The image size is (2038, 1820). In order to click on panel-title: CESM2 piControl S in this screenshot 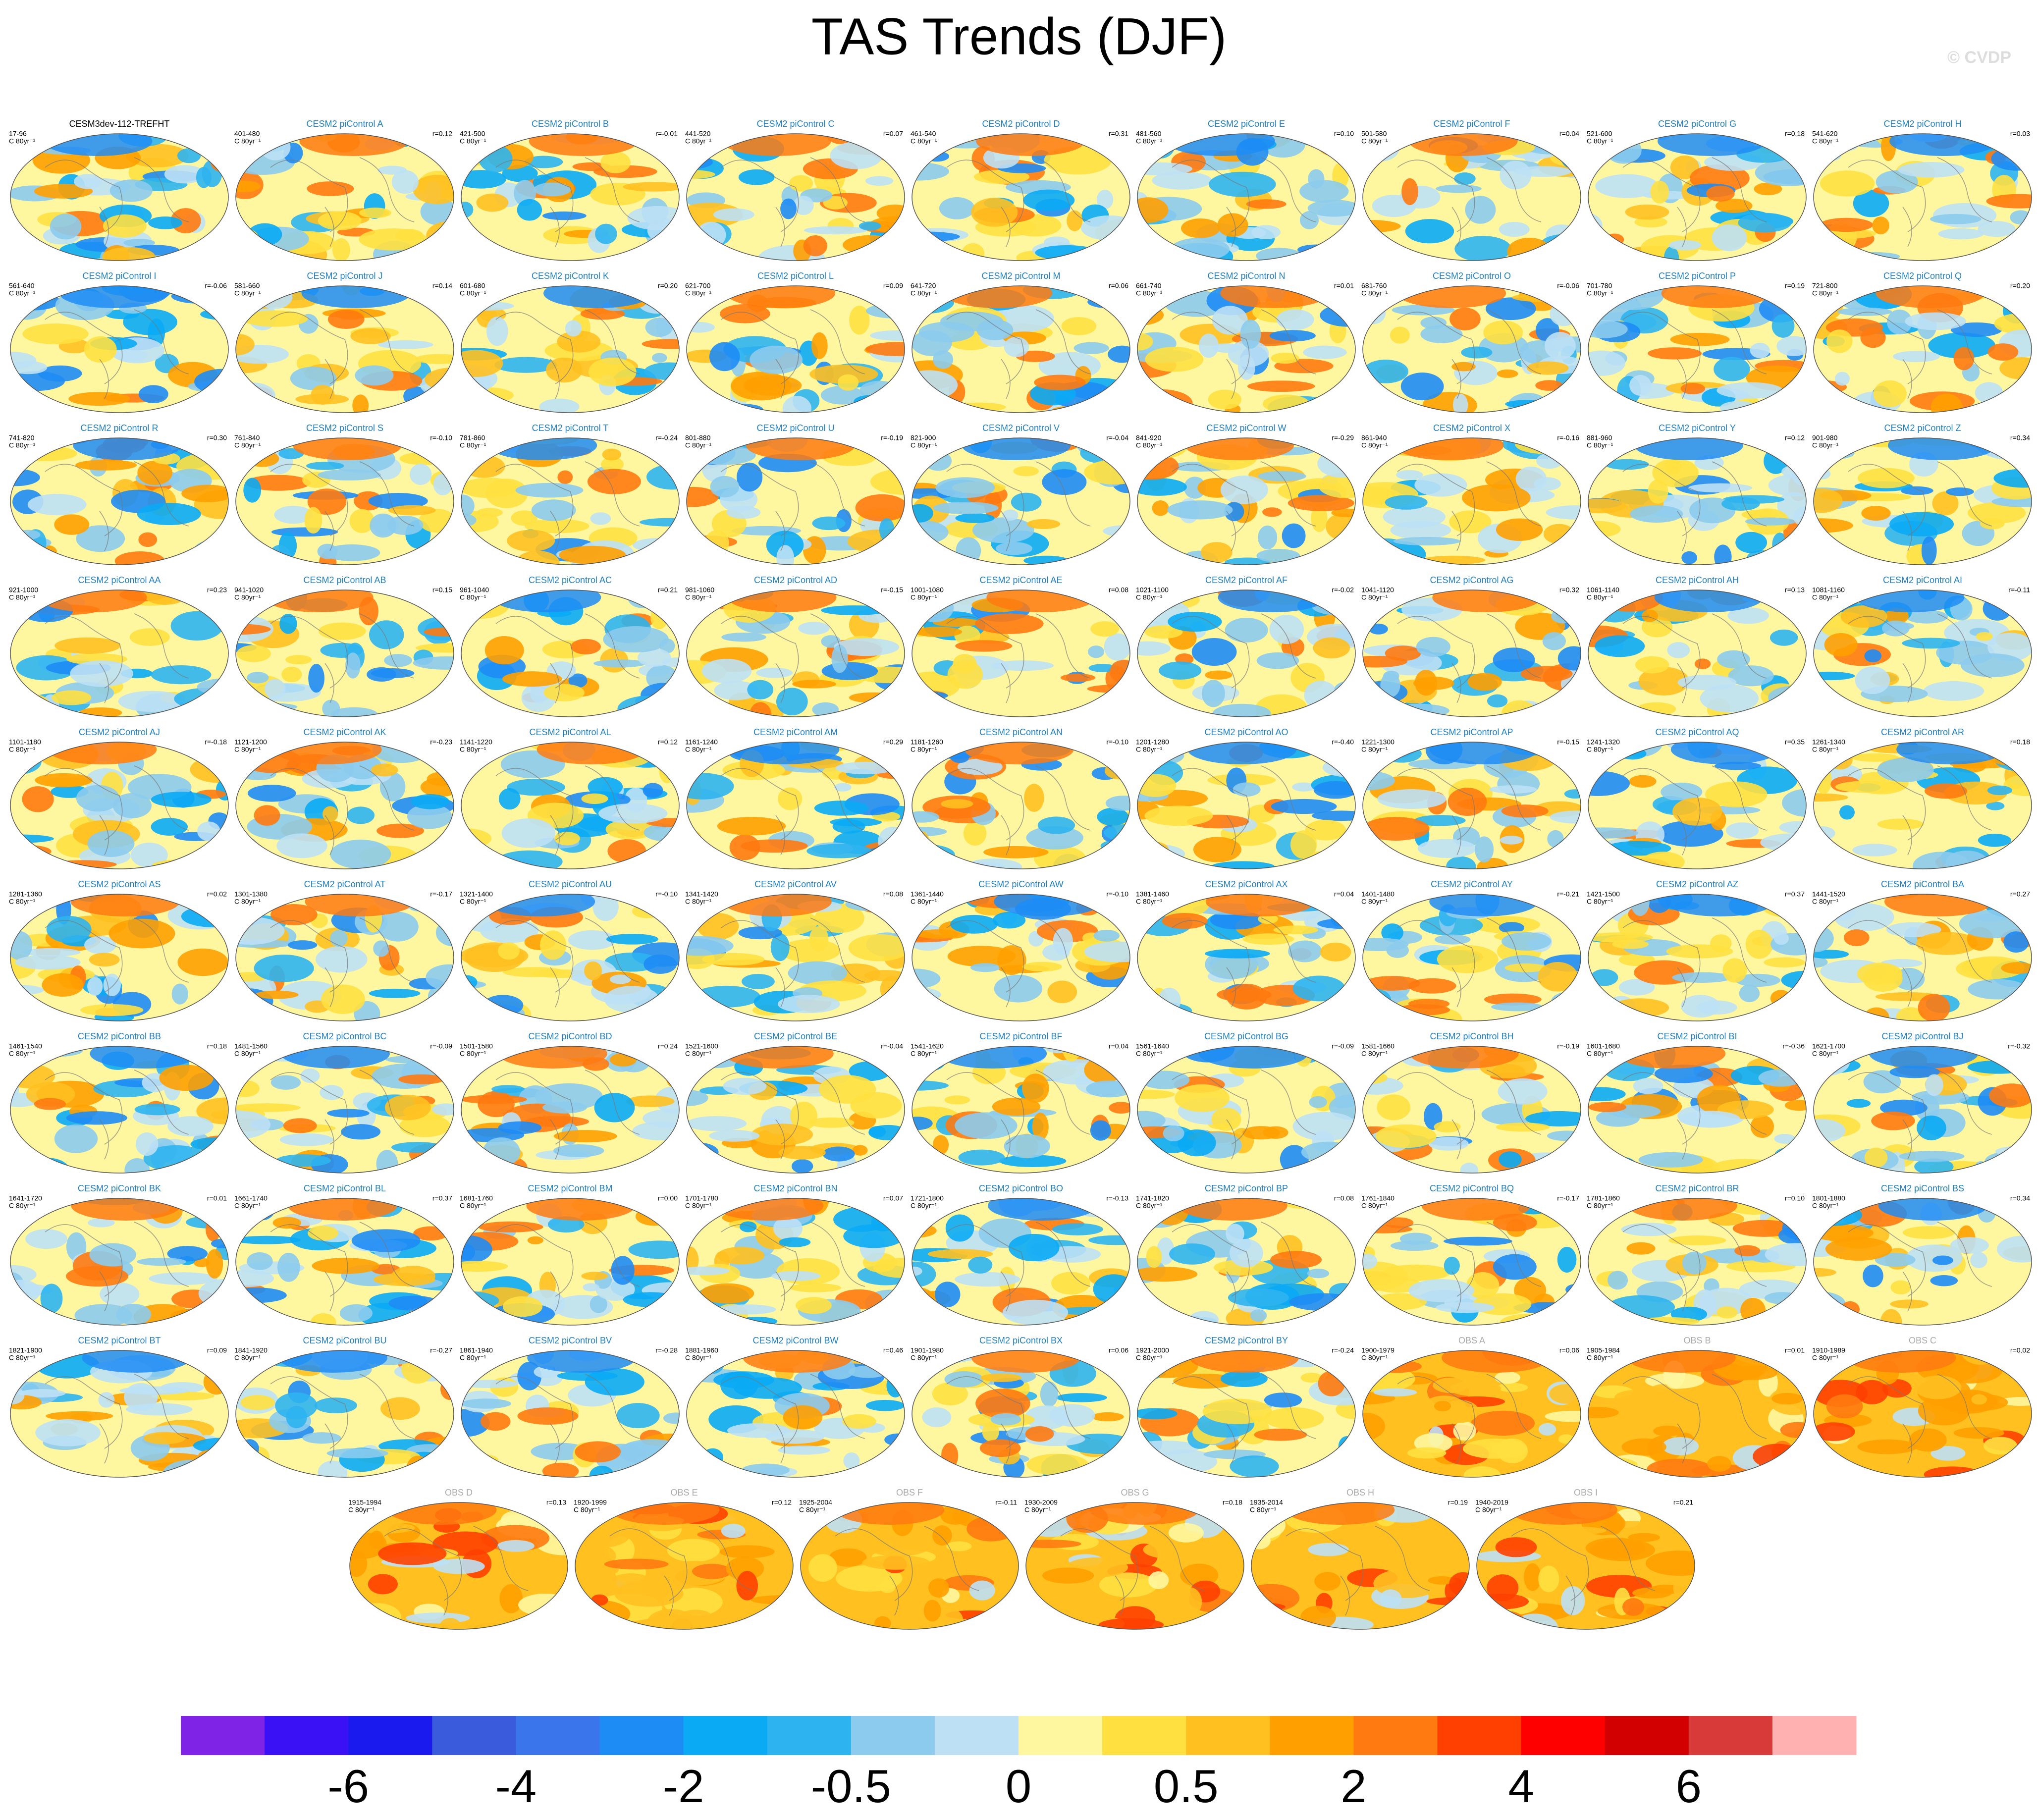, I will do `click(345, 428)`.